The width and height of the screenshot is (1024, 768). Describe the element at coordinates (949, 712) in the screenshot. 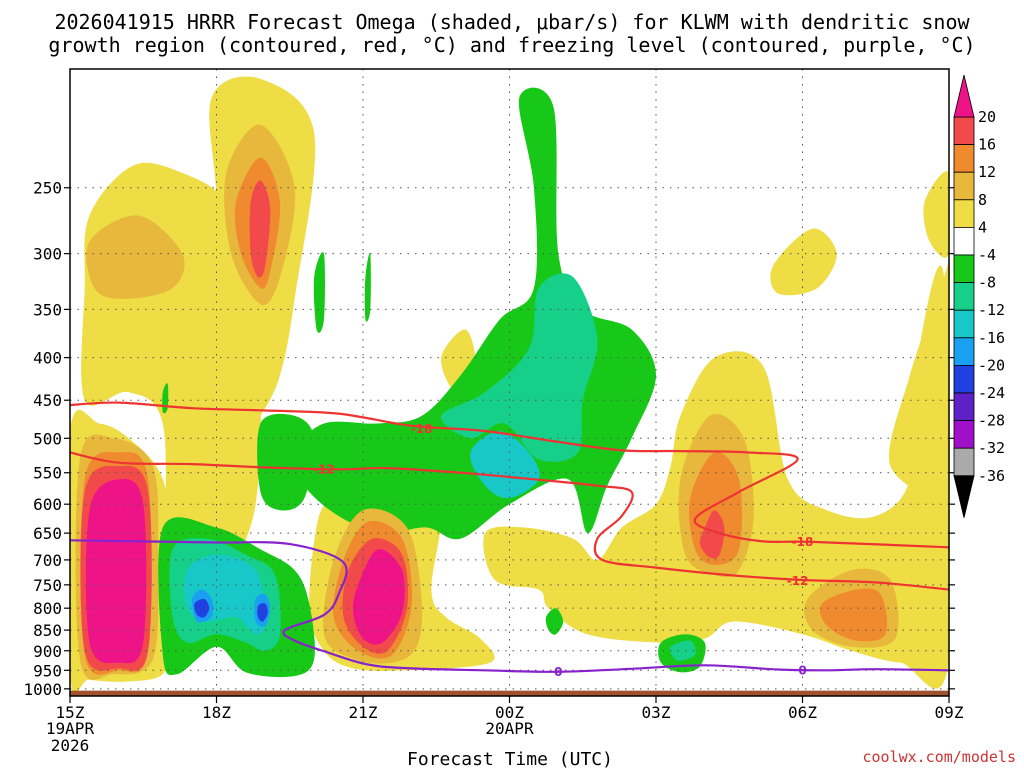

I see `x-tick-label: 09Z` at that location.